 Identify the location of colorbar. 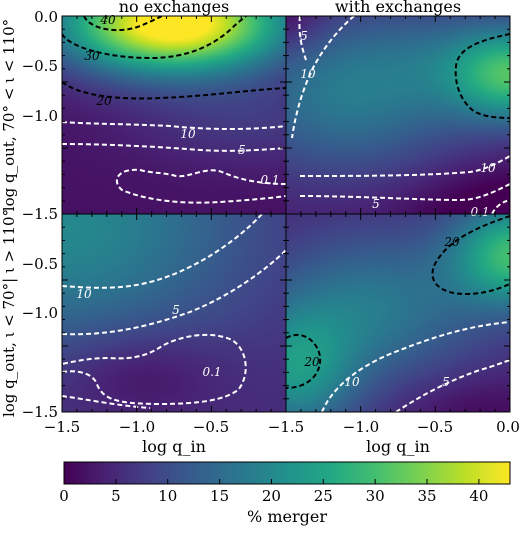
(287, 473).